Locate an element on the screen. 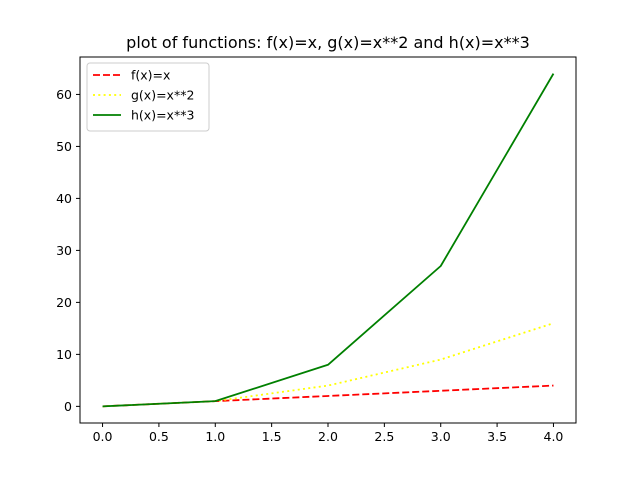  y-tick-label: 50 is located at coordinates (64, 146).